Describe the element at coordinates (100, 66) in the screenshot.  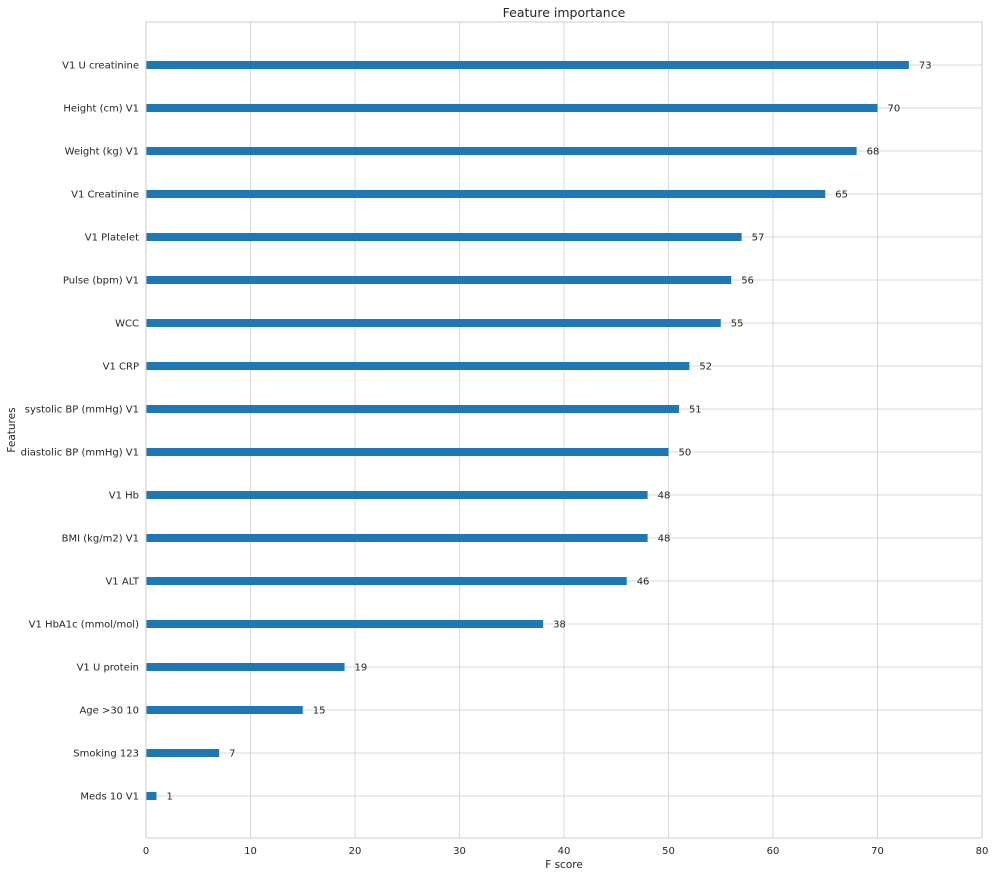
I see `y-tick-label: V1 U creatinine` at that location.